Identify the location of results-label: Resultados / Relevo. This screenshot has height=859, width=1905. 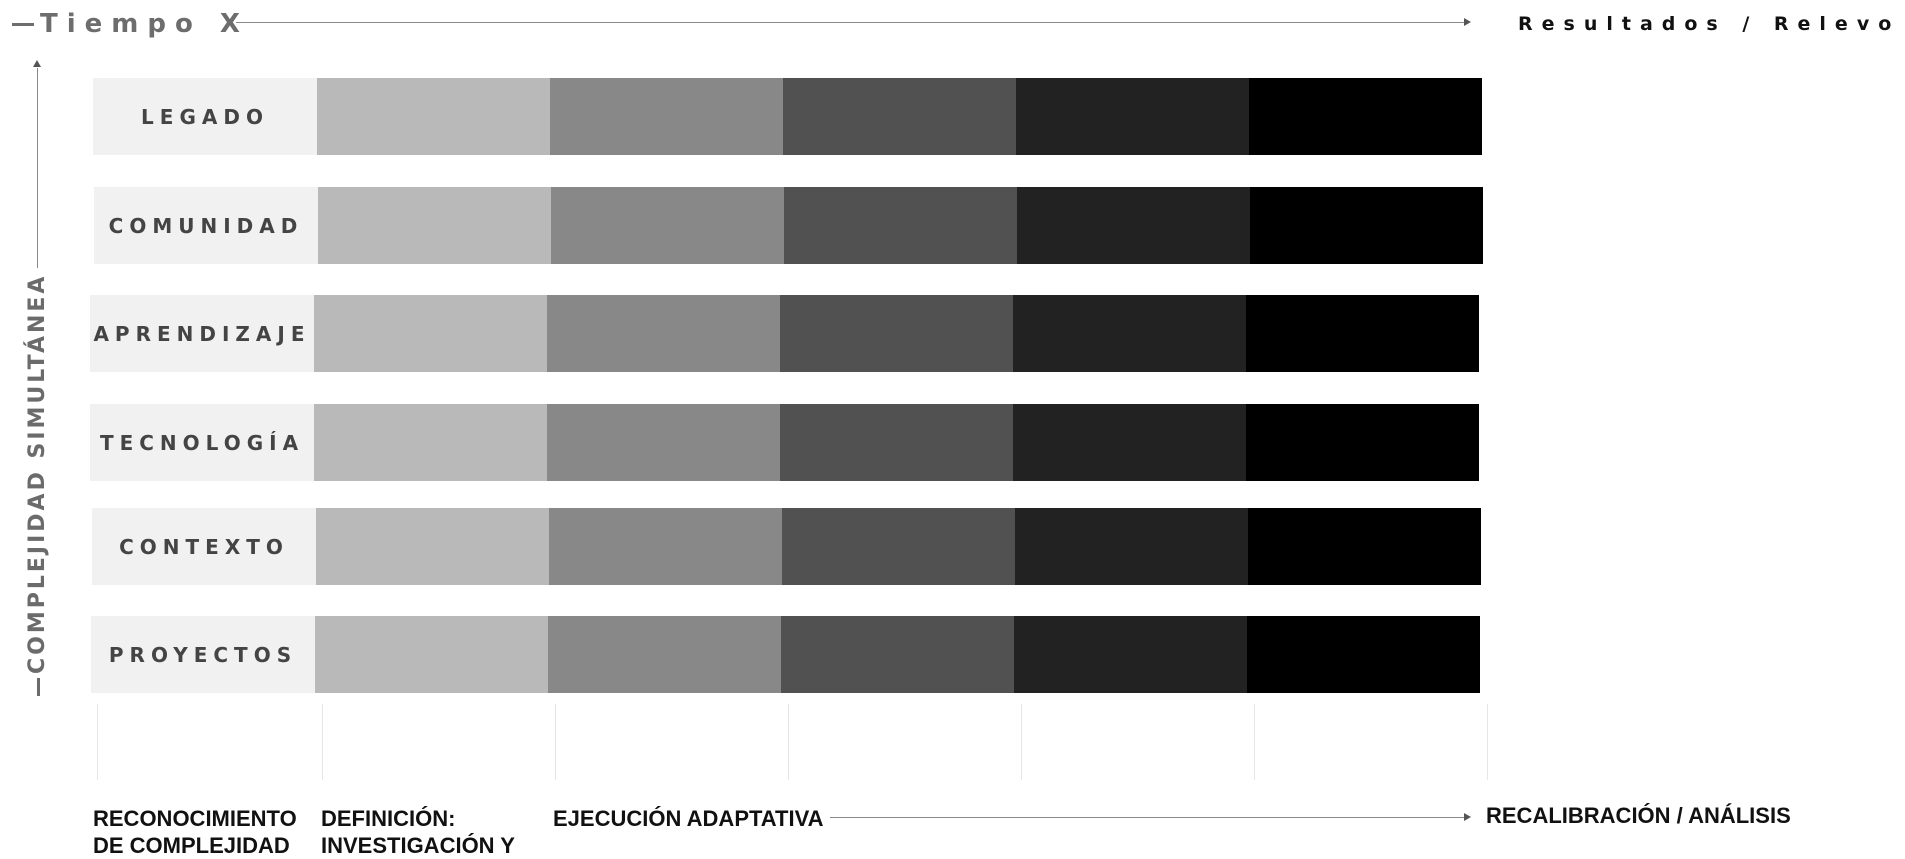
(1709, 24).